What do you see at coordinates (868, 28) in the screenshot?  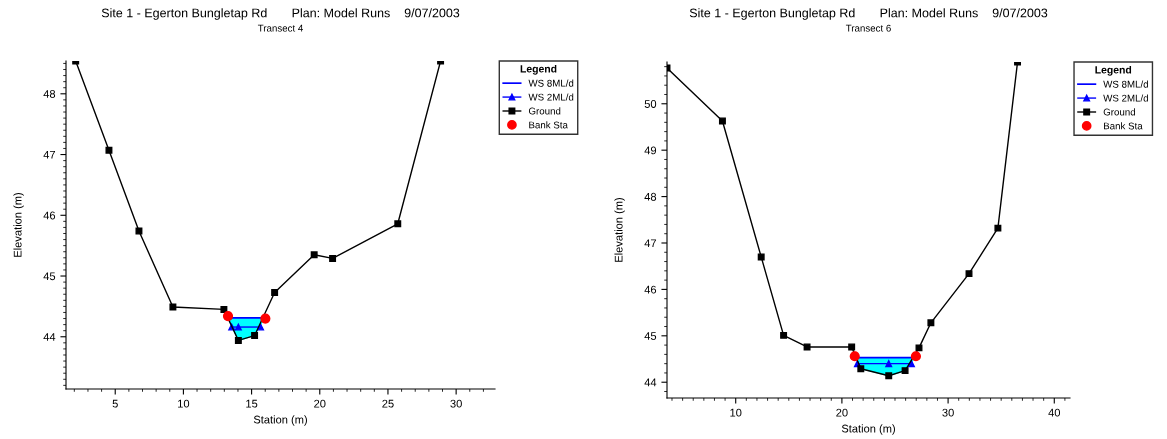 I see `chart-subtitle: Transect 6` at bounding box center [868, 28].